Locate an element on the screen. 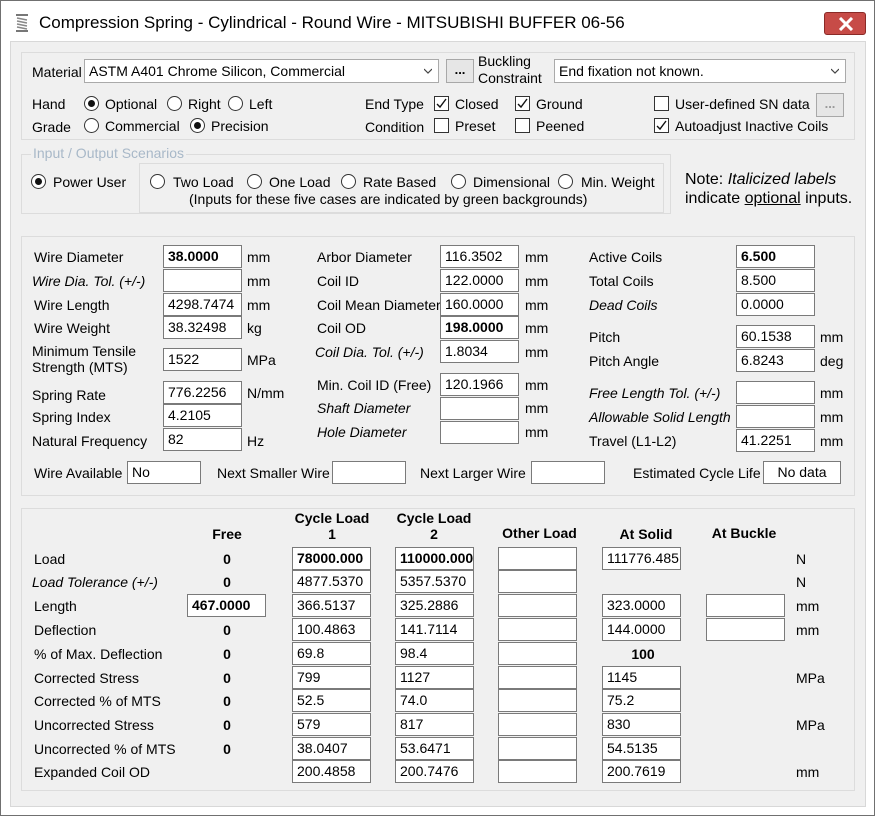 Image resolution: width=875 pixels, height=816 pixels. load-tol-other-input is located at coordinates (537, 581).